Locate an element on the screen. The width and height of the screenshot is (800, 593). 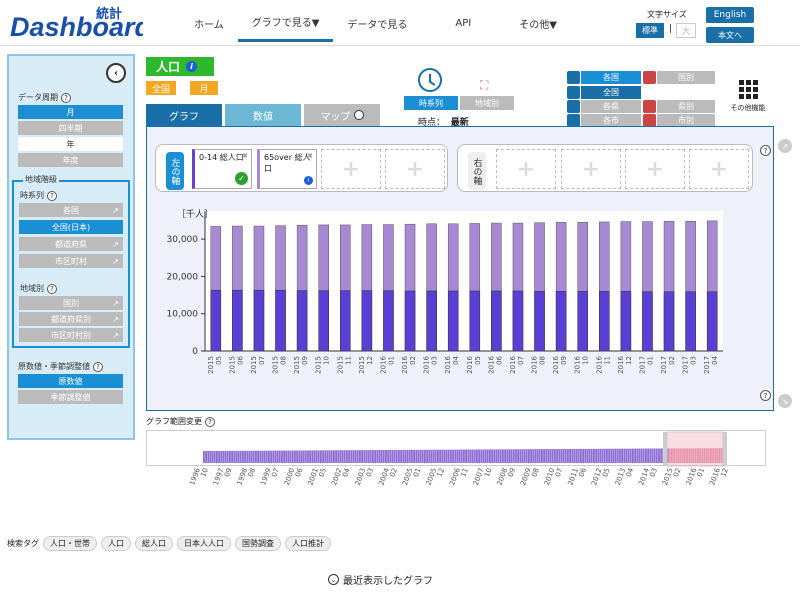
logo: Dashboard 統計 is located at coordinates (75, 23).